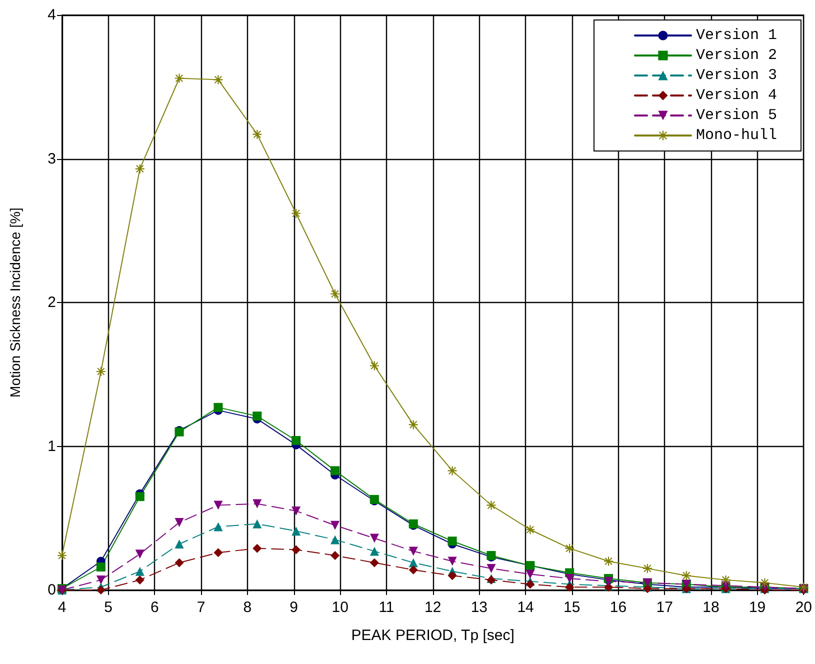 The image size is (815, 664). Describe the element at coordinates (711, 607) in the screenshot. I see `x-tick-label: 18` at that location.